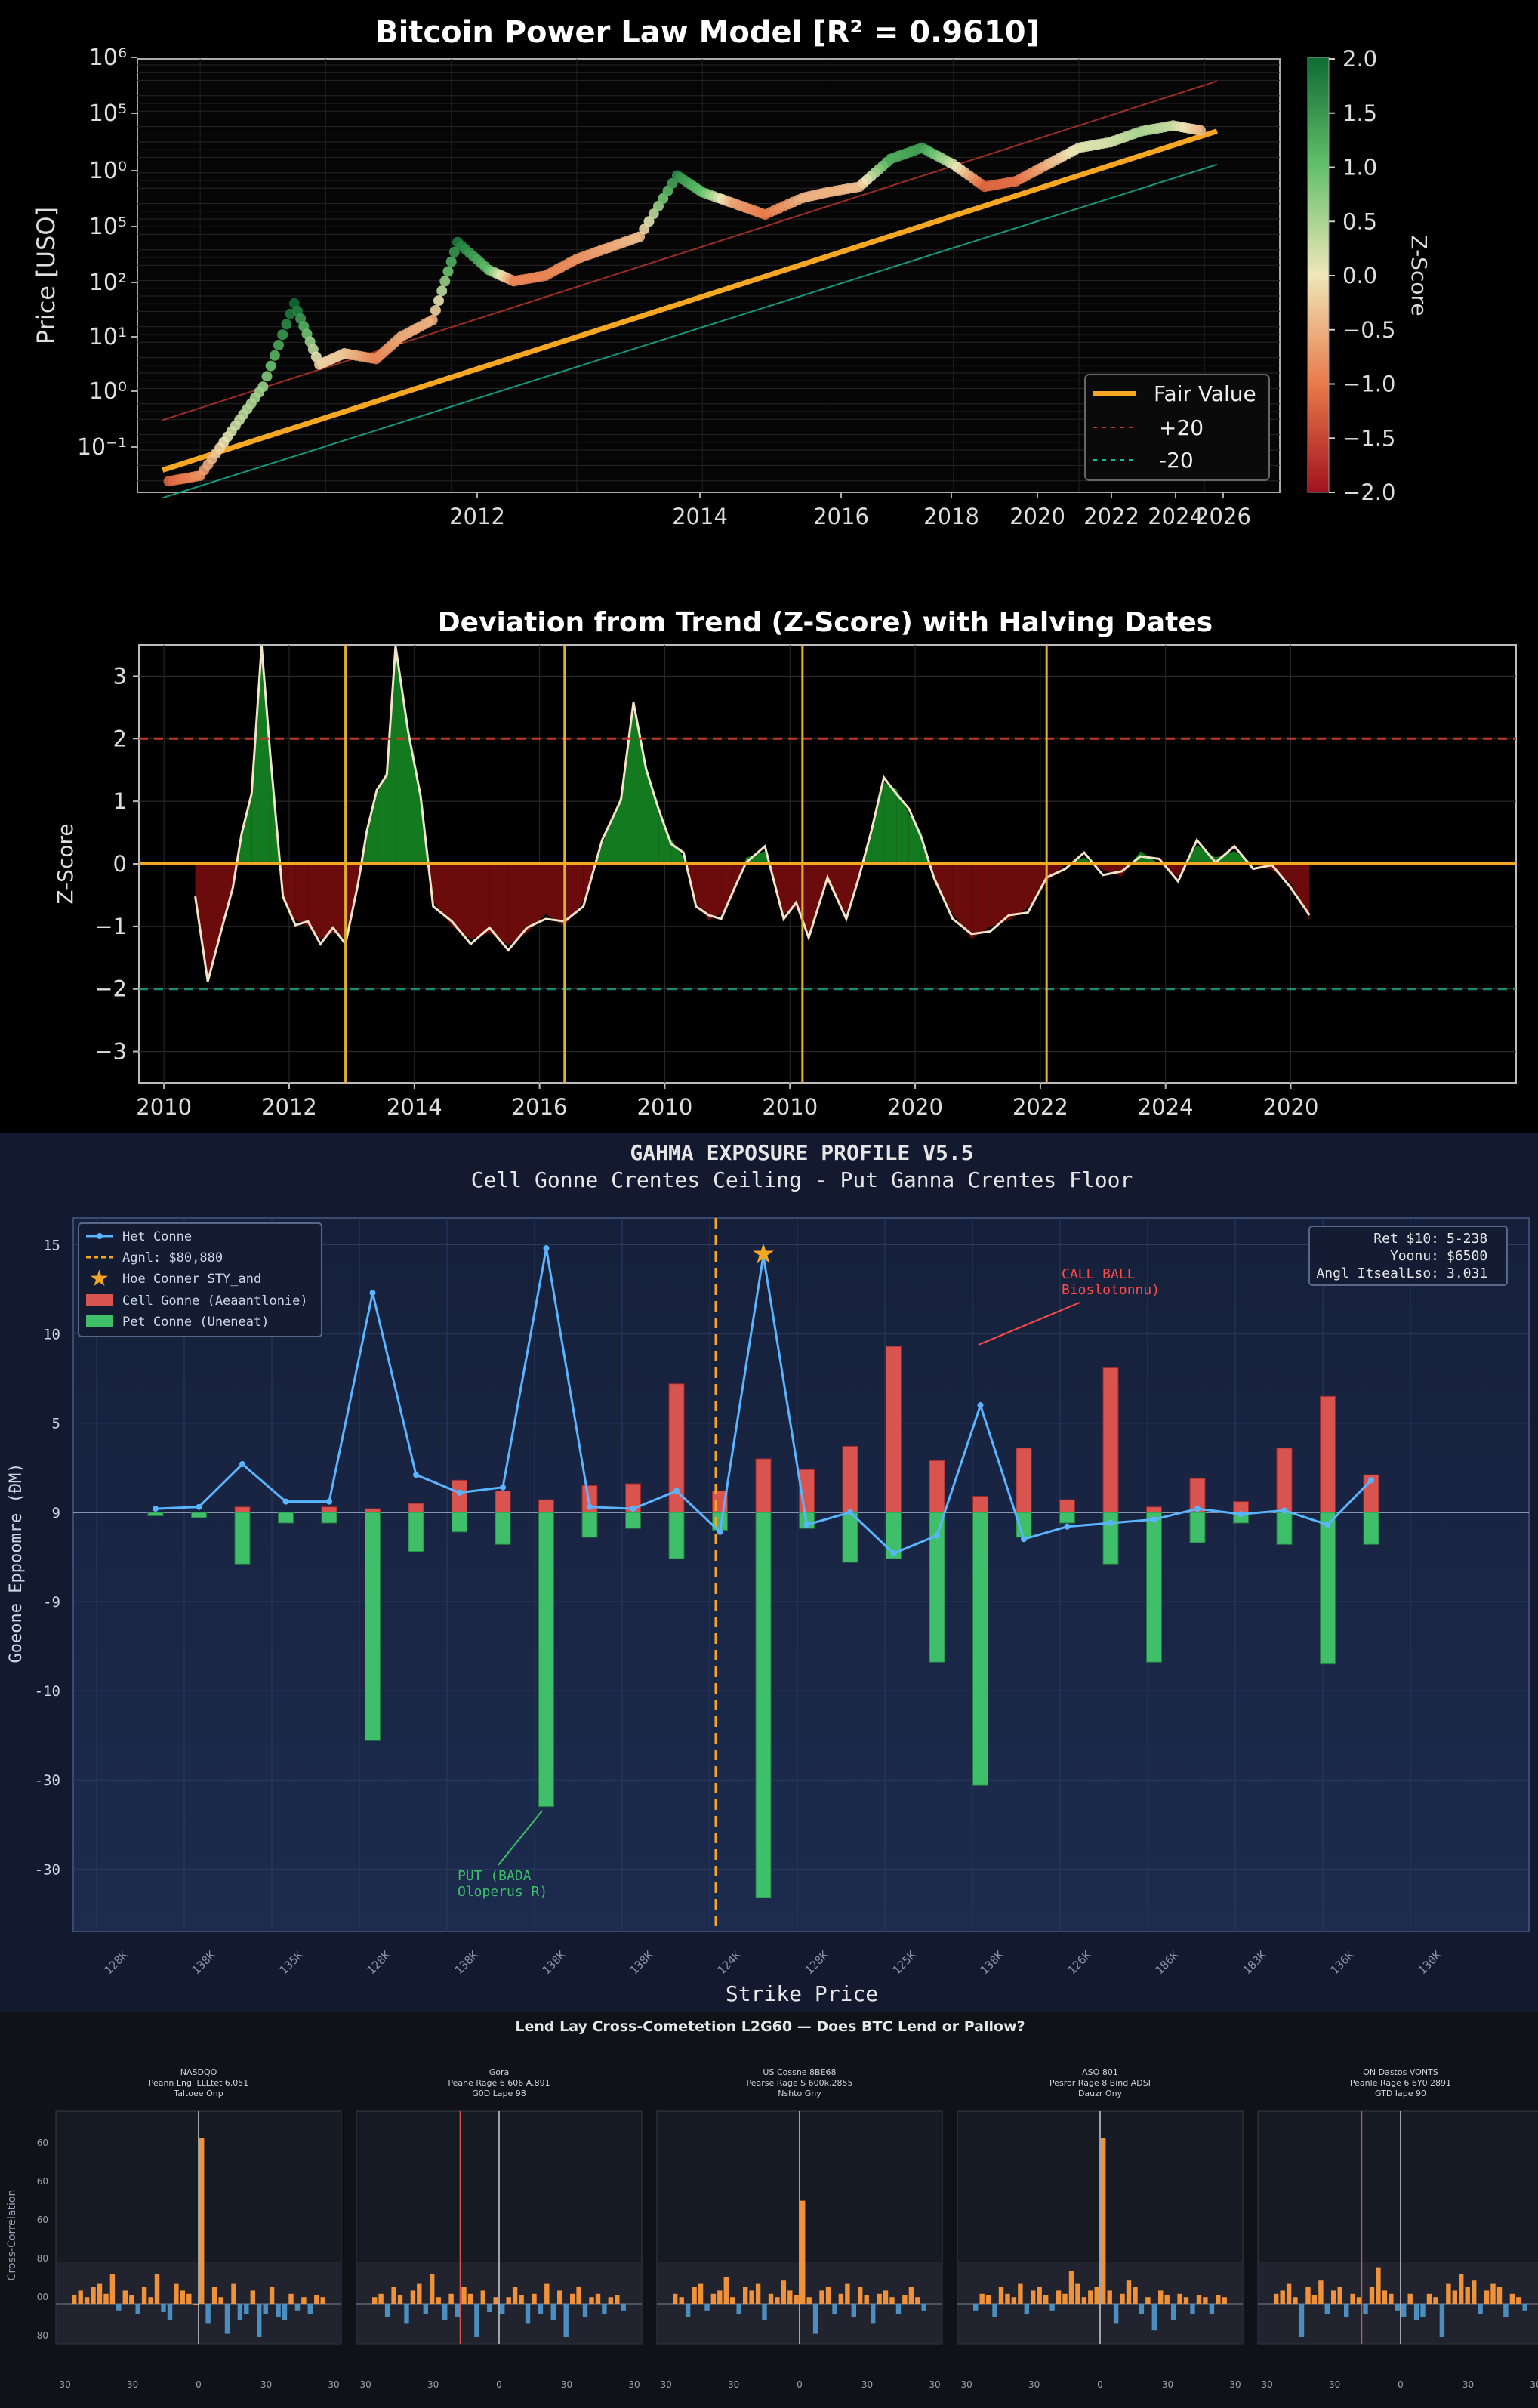  I want to click on lower-band-line, so click(690, 331).